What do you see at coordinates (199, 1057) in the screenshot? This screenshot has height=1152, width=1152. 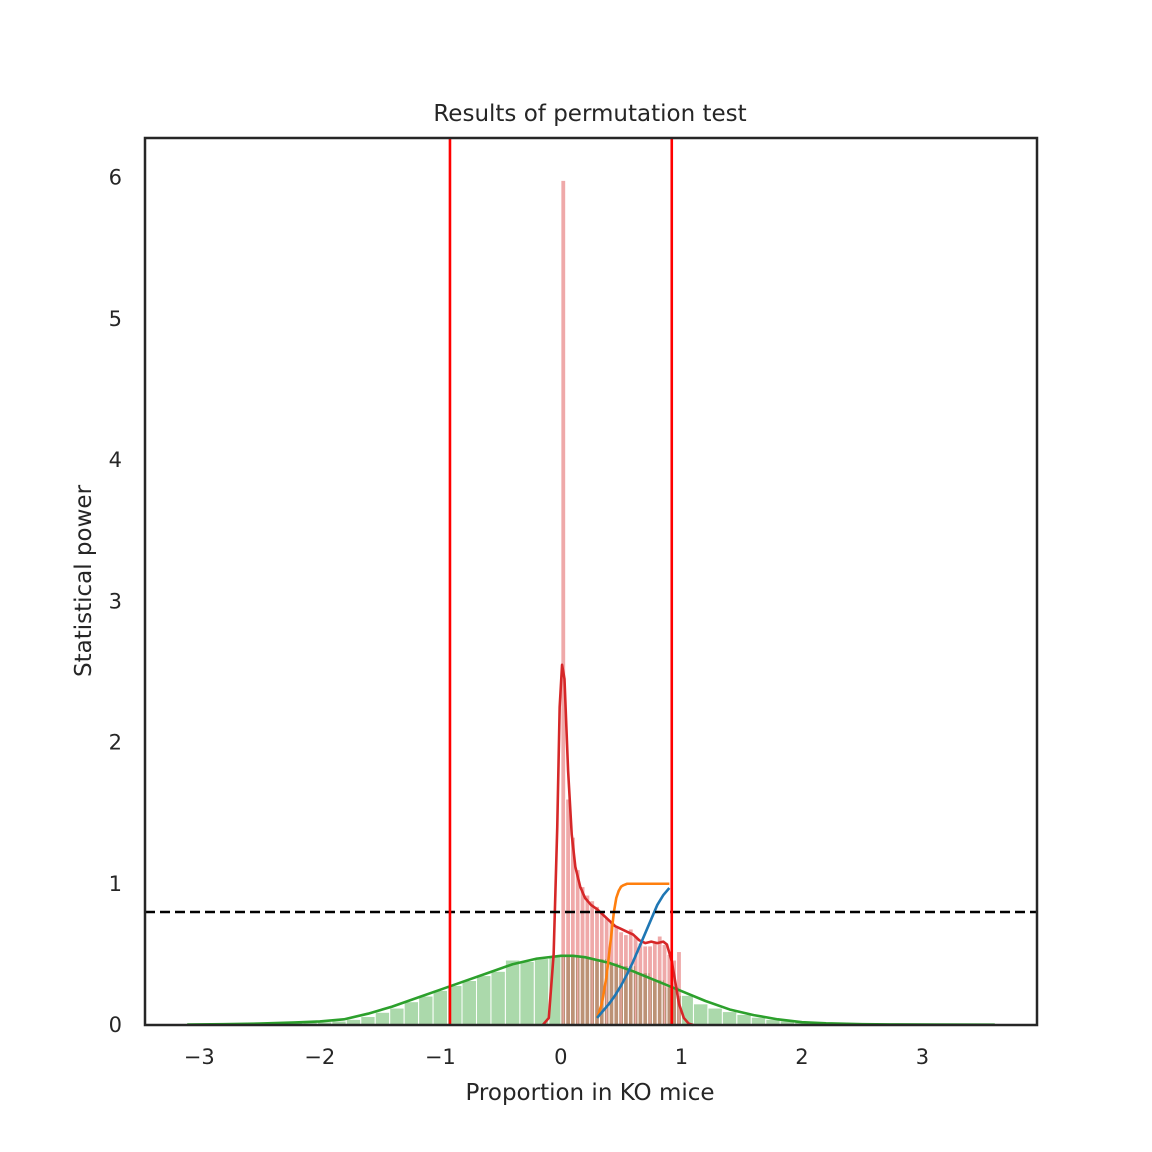 I see `x-tick-label: −3` at bounding box center [199, 1057].